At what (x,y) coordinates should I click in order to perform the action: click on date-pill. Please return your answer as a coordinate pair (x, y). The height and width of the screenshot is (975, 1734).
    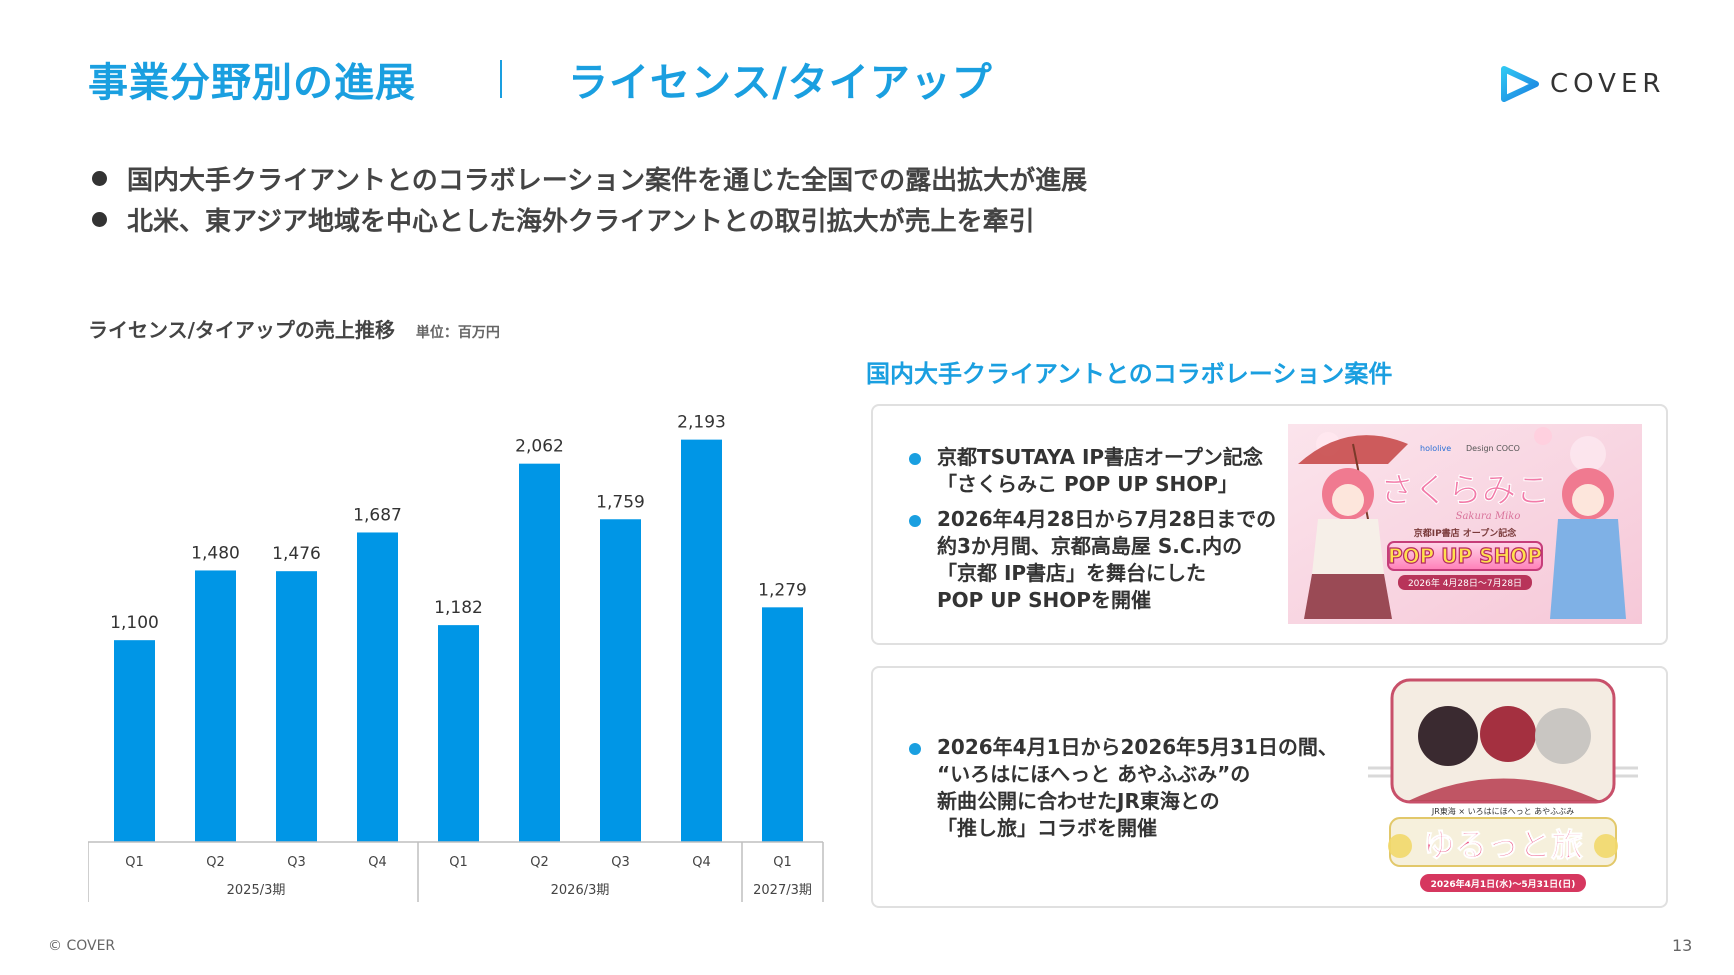
    Looking at the image, I should click on (1503, 883).